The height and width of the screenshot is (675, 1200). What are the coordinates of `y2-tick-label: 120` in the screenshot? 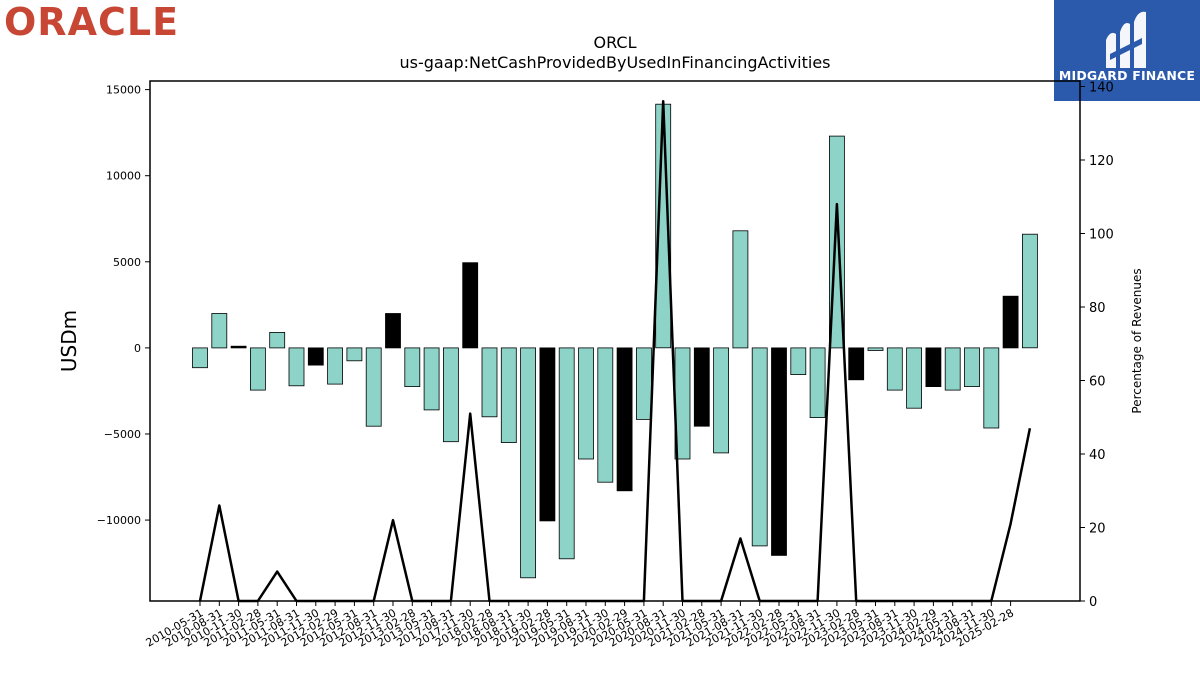 It's located at (1101, 161).